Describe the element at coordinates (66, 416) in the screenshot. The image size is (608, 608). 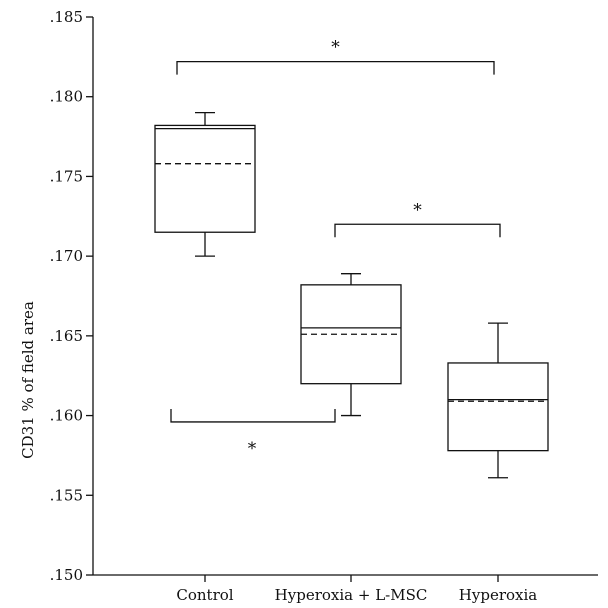
I see `y-tick-label: .160` at that location.